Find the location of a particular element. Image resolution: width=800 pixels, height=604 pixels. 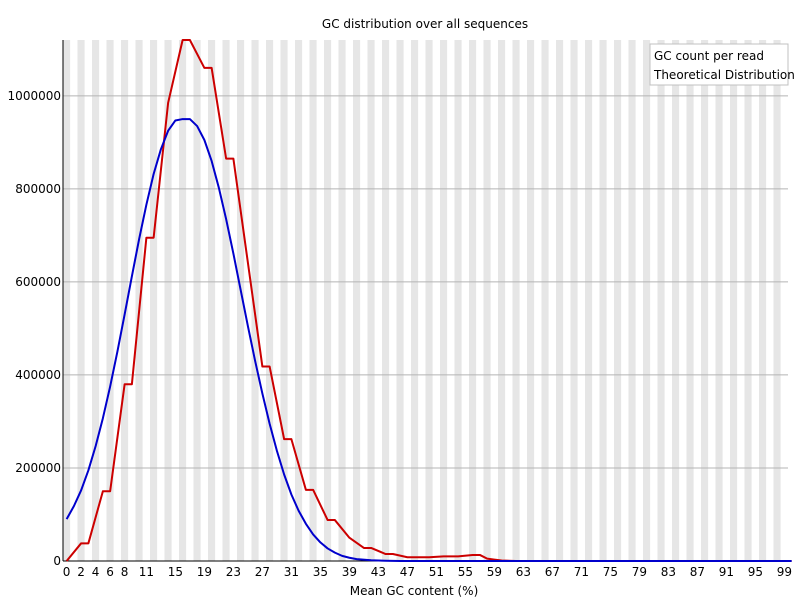

x-tick-label: 31 is located at coordinates (291, 572).